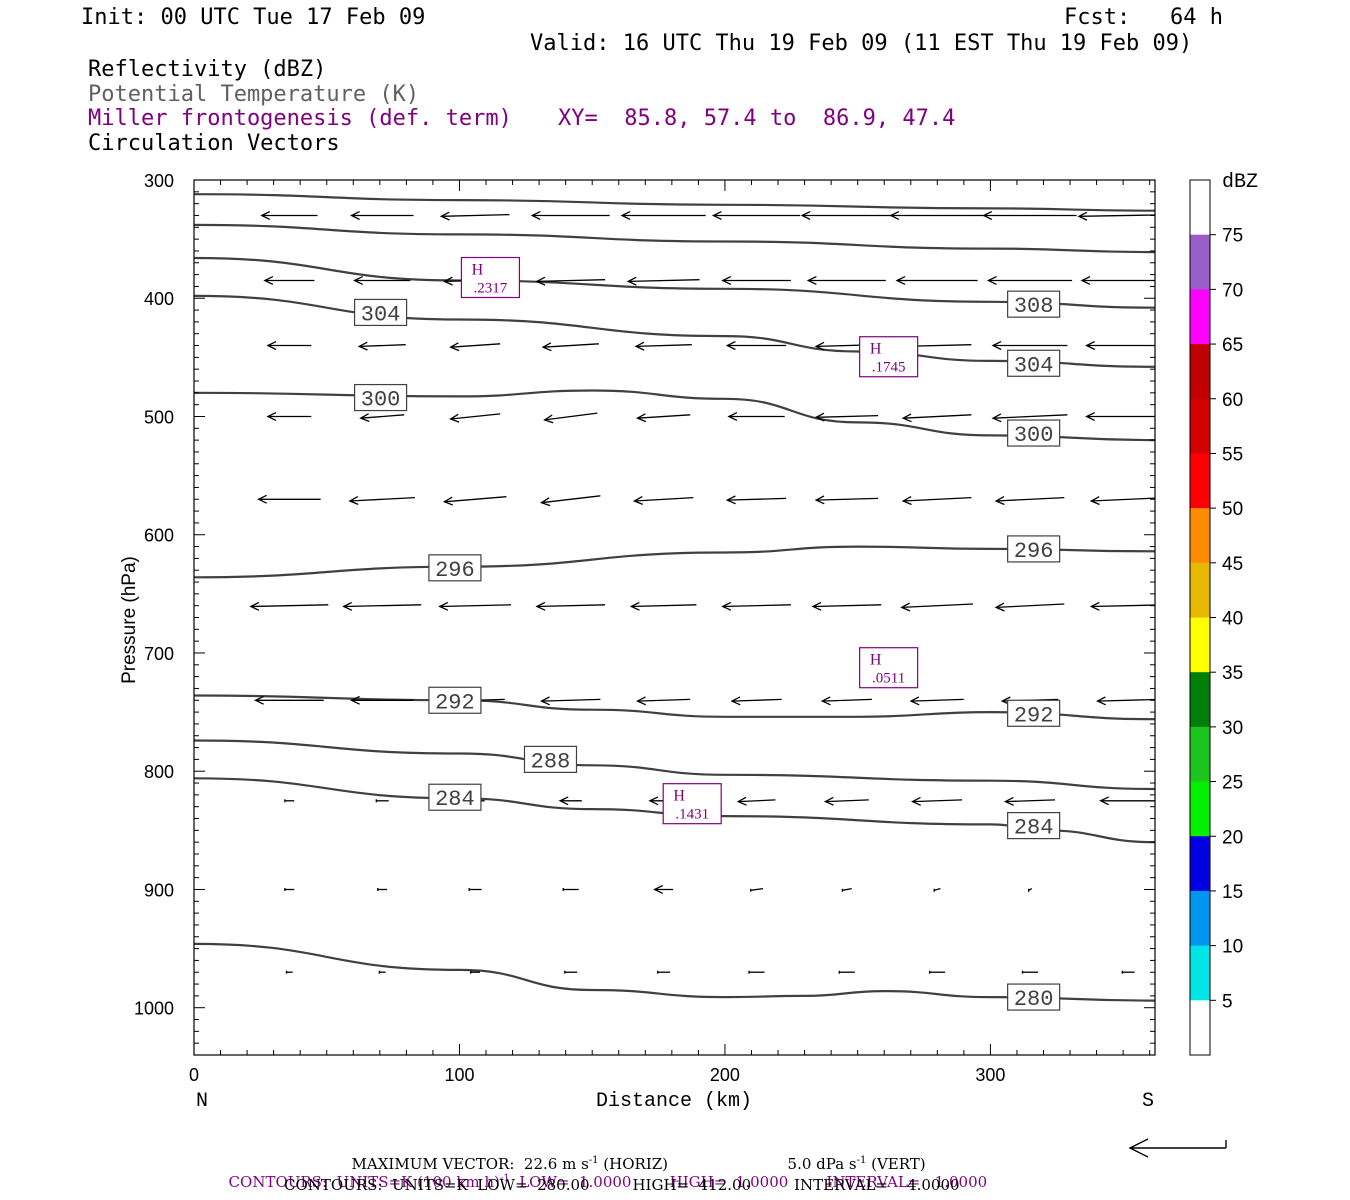 Image resolution: width=1350 pixels, height=1200 pixels. Describe the element at coordinates (757, 118) in the screenshot. I see `cross-section-endpoints: XY= 85.8, 57.4 to 86.9, 47.4` at that location.